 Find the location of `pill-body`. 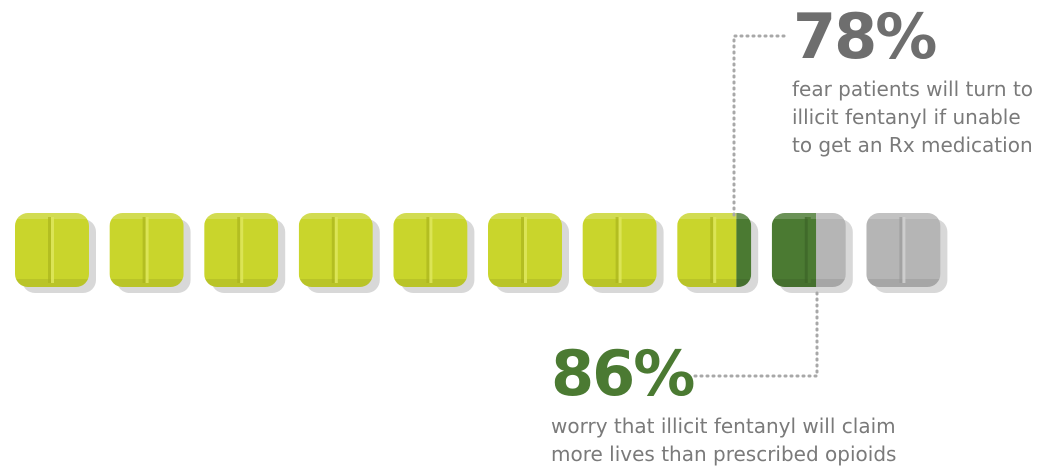

pill-body is located at coordinates (714, 250).